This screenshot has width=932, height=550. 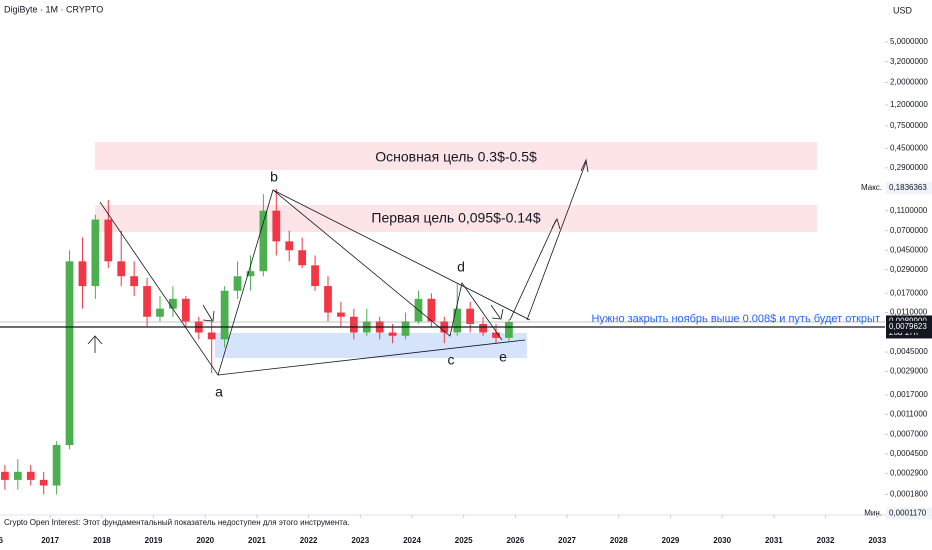 What do you see at coordinates (909, 413) in the screenshot?
I see `y-tick-label: 0,0011000` at bounding box center [909, 413].